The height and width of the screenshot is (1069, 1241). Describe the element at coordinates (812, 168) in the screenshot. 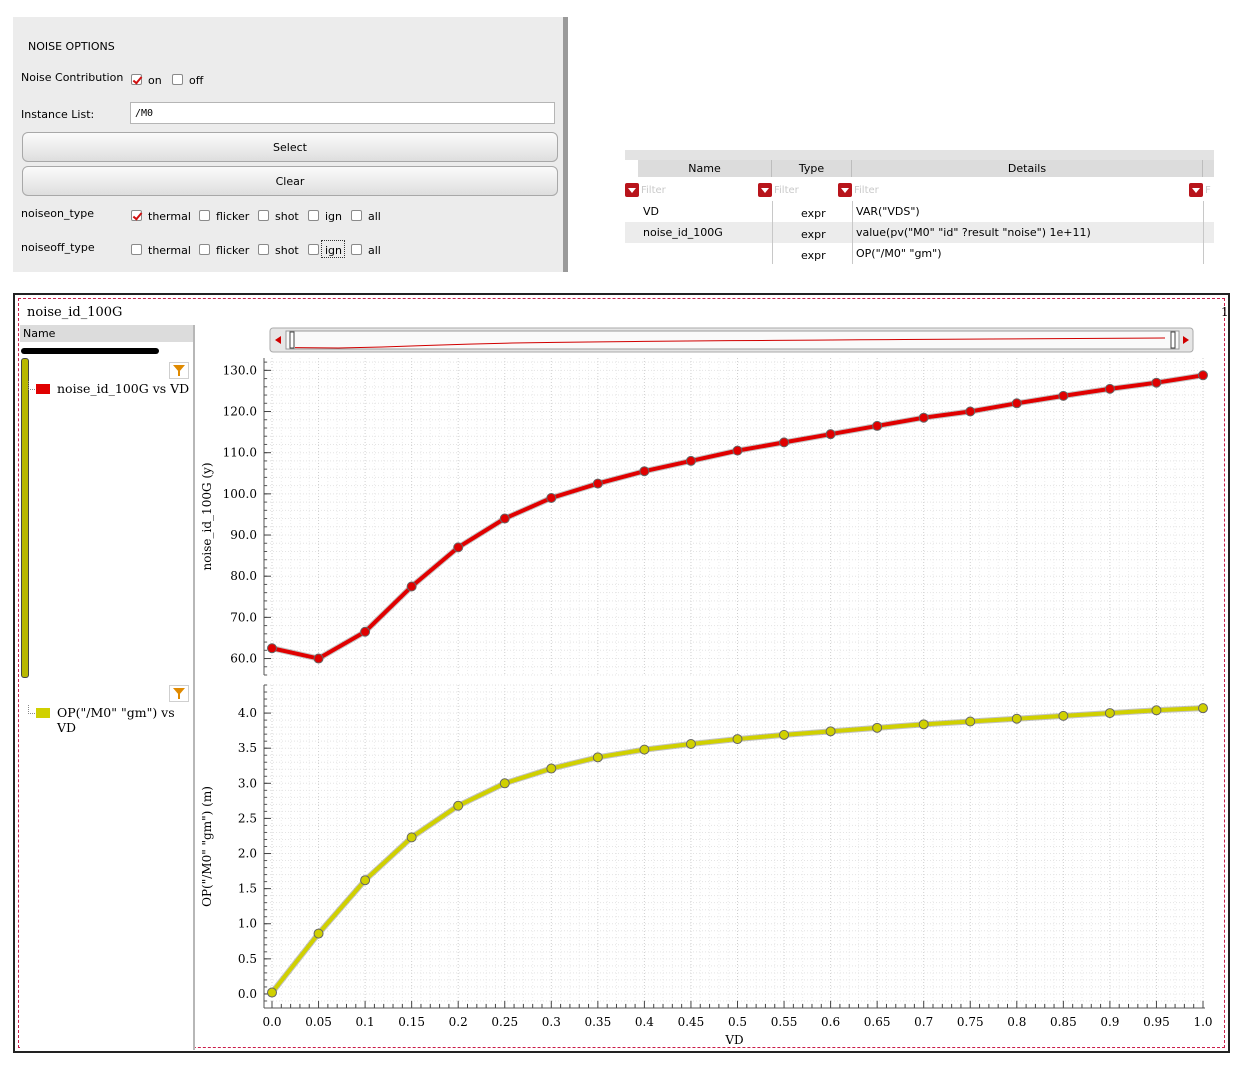

I see `column-header-type: Type` at that location.